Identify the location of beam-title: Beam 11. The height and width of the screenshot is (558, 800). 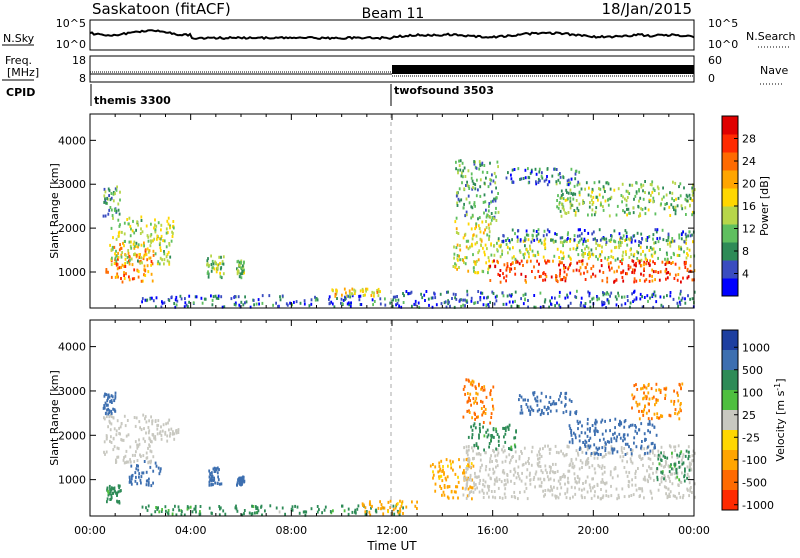
(393, 14).